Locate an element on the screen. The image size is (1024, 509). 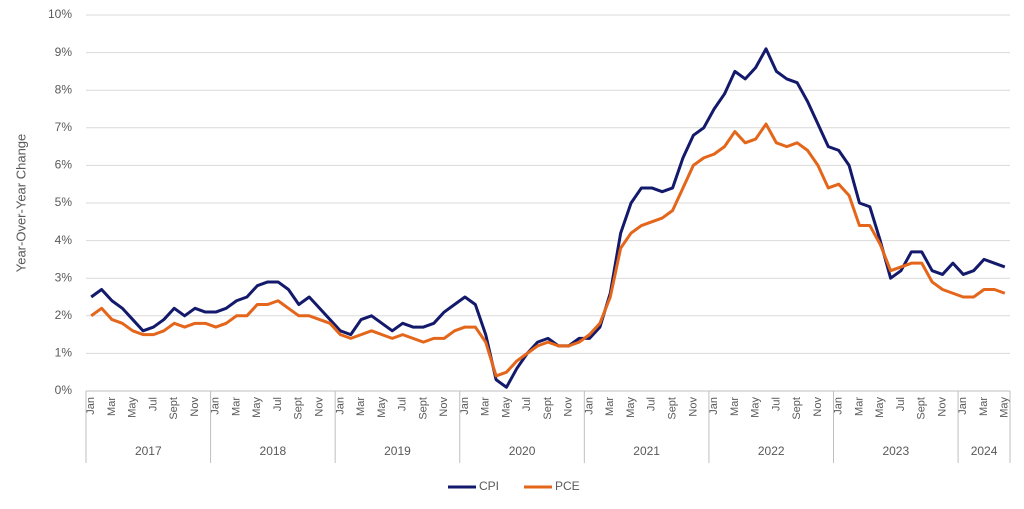
y-tick-label: 6% is located at coordinates (64, 165).